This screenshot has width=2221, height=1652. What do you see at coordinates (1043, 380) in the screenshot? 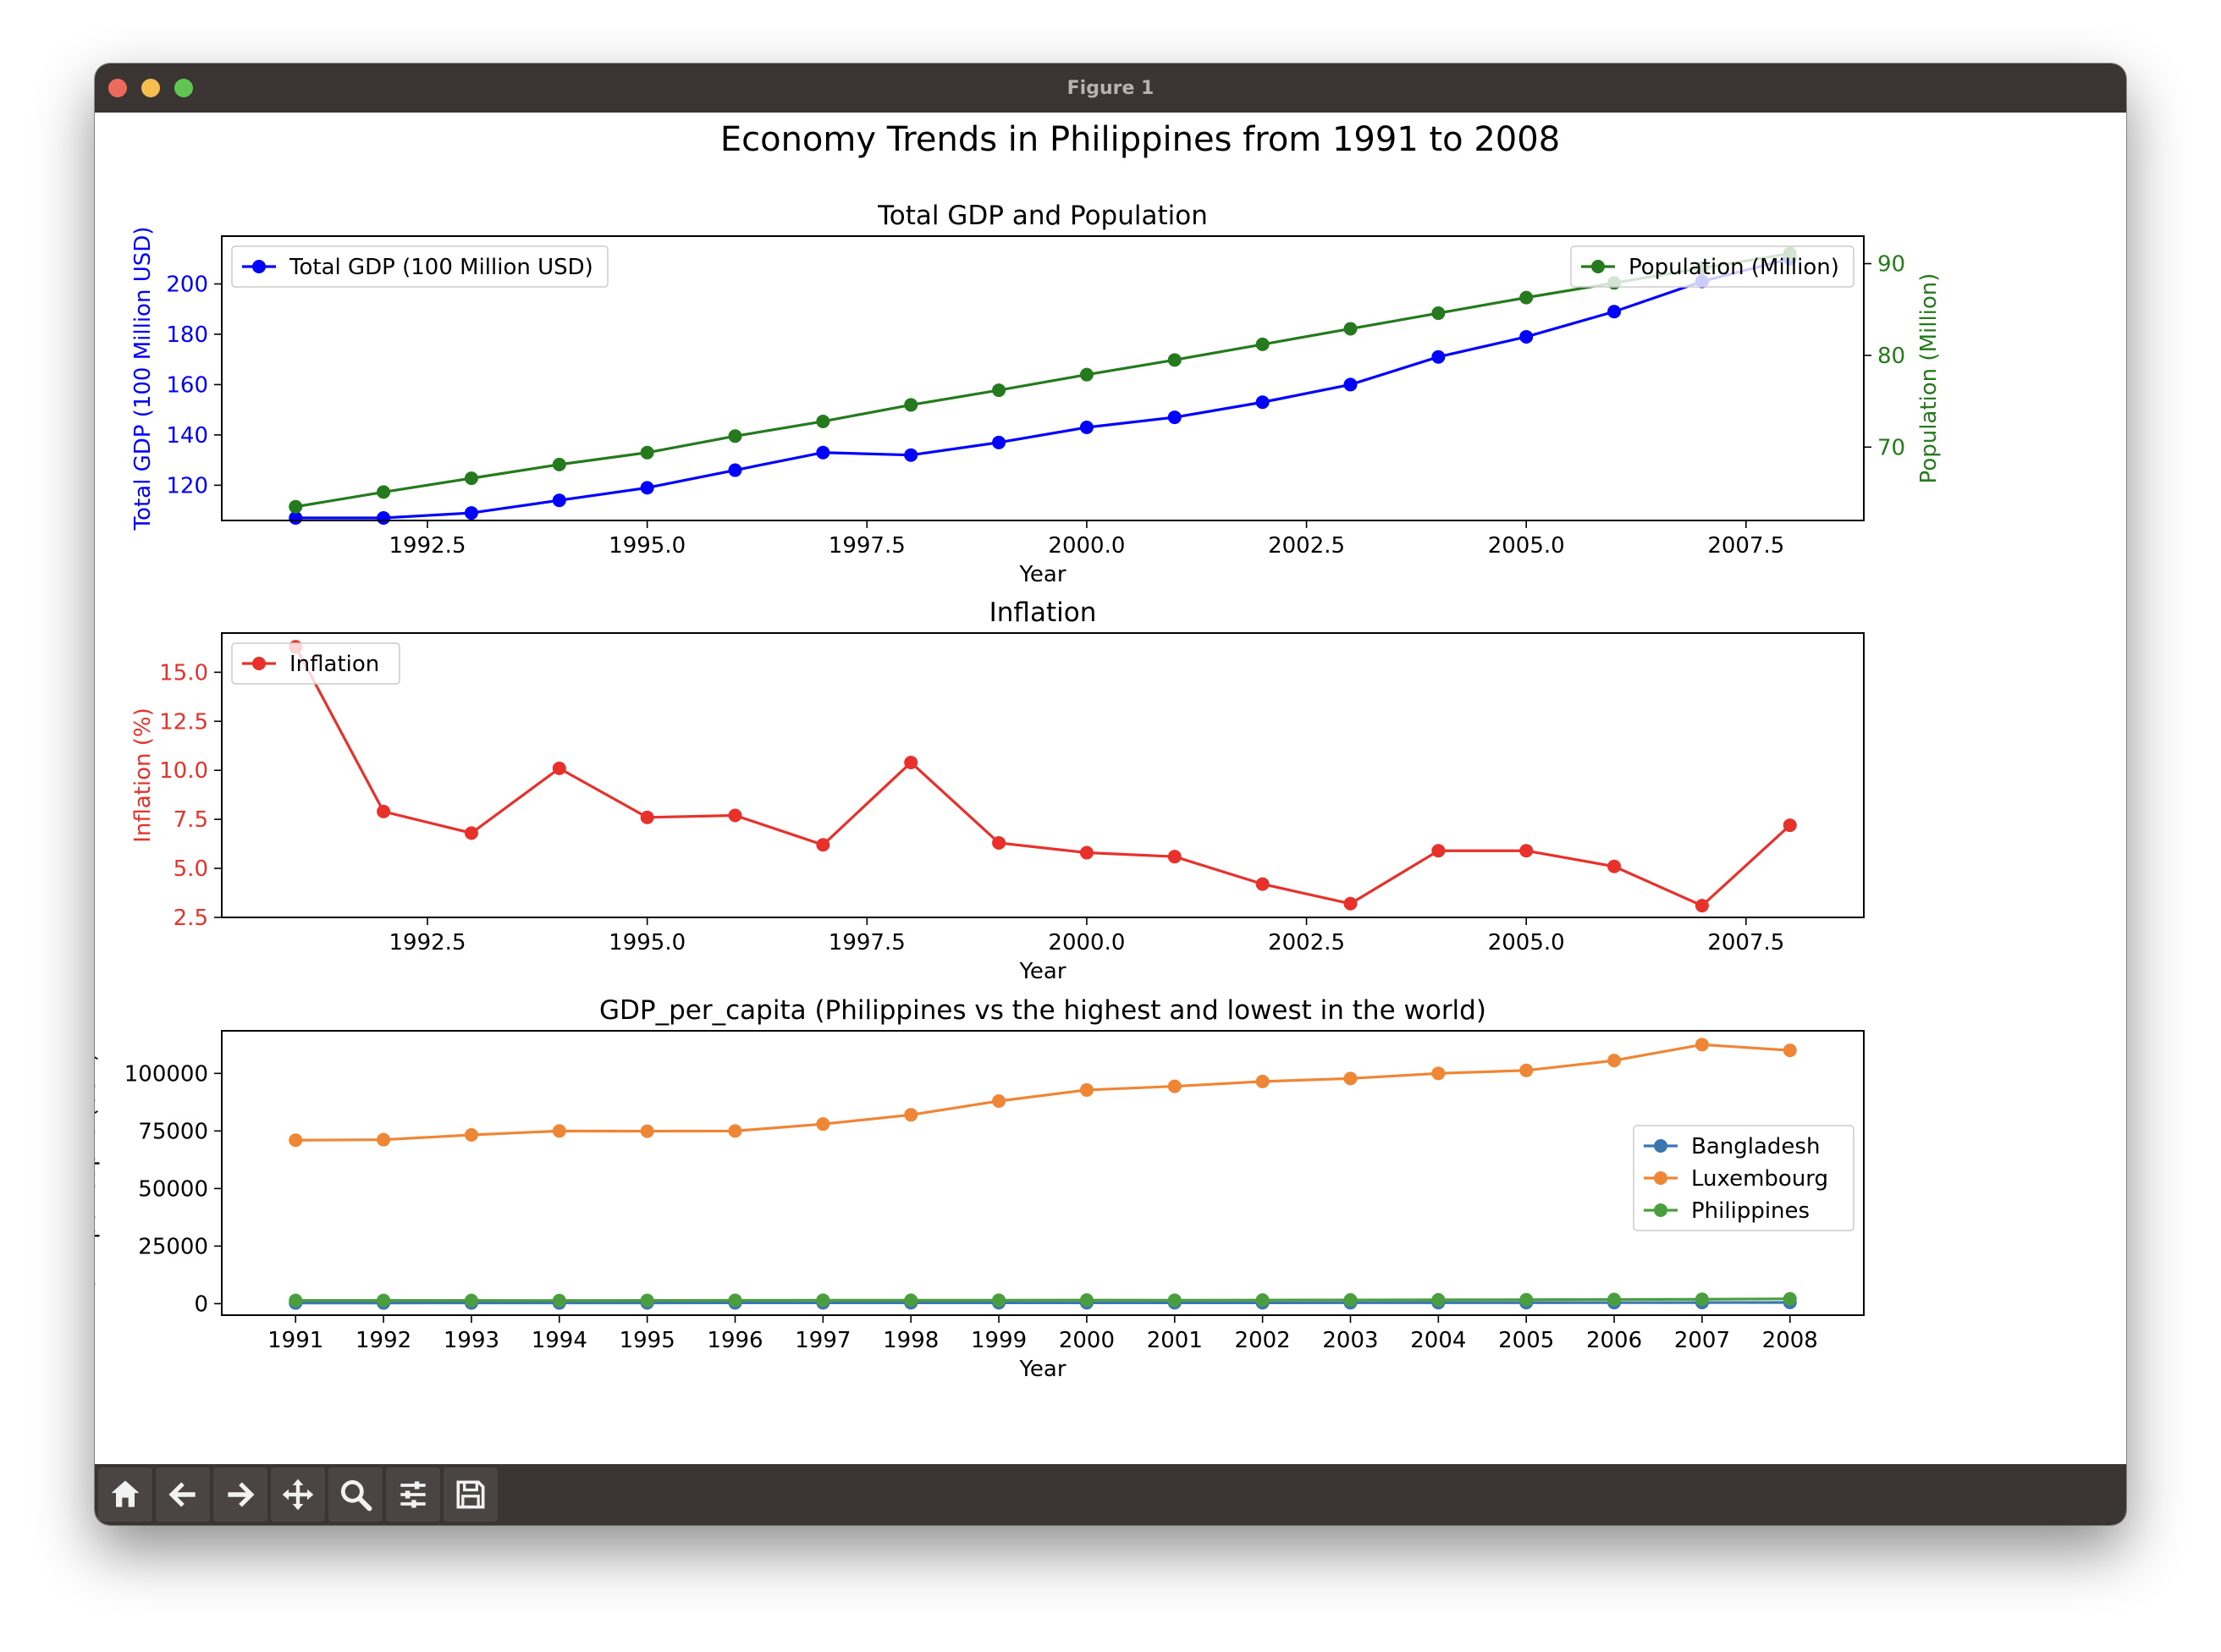
I see `population-line` at bounding box center [1043, 380].